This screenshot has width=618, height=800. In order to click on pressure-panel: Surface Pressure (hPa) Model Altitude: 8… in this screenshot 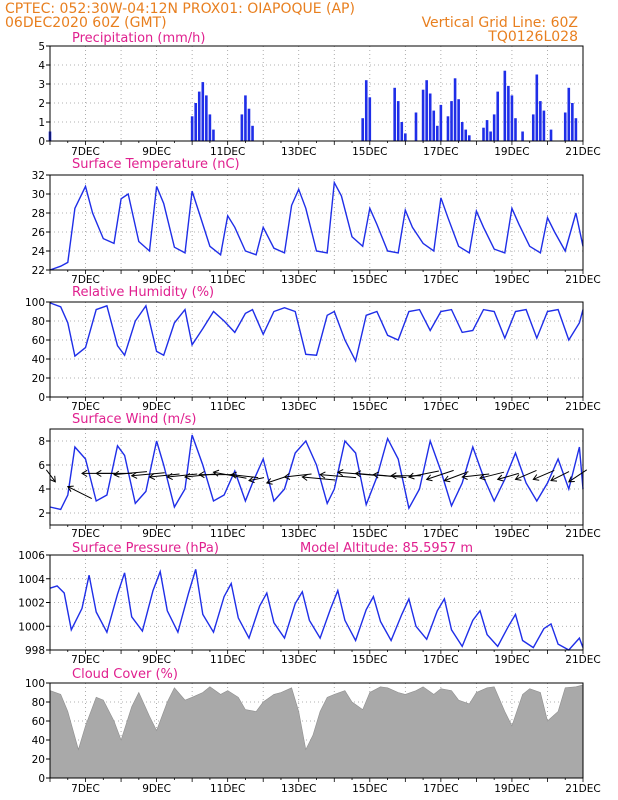, I will do `click(309, 603)`.